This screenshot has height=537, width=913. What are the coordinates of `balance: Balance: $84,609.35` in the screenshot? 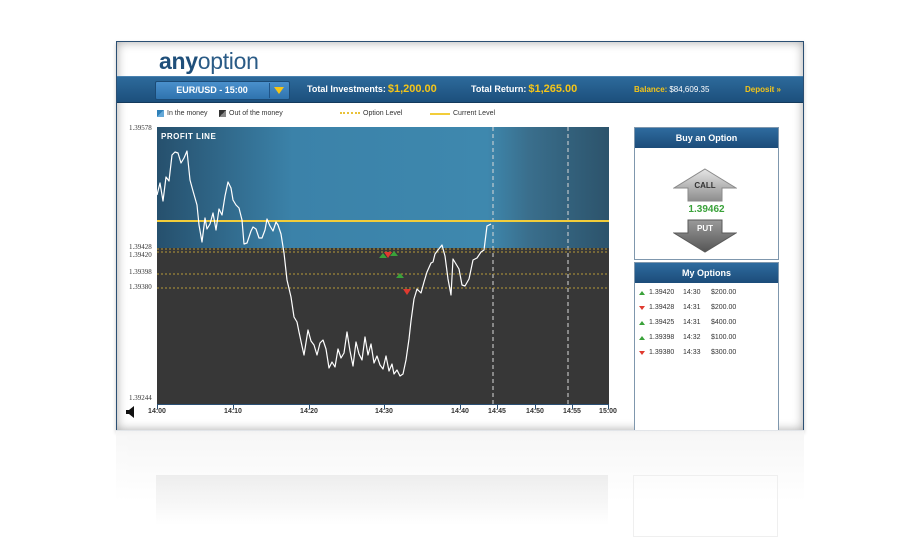 It's located at (672, 89).